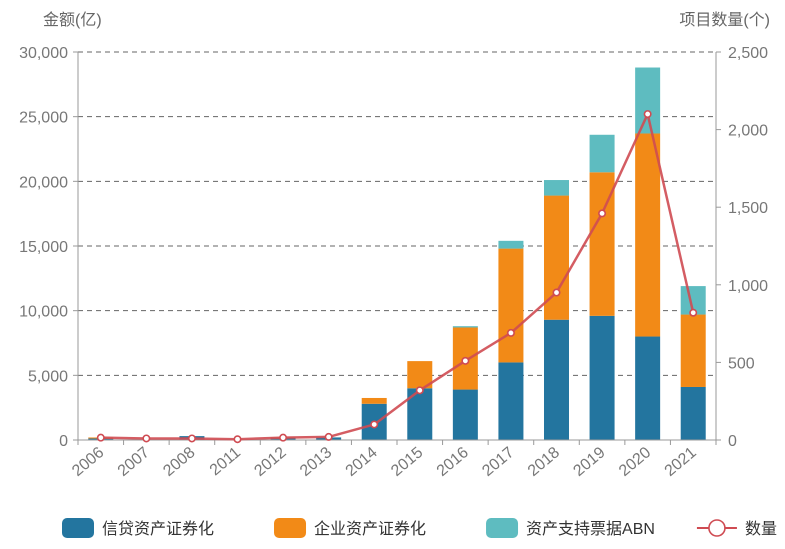 The width and height of the screenshot is (785, 549). What do you see at coordinates (362, 462) in the screenshot?
I see `x-tick-label: 2014` at bounding box center [362, 462].